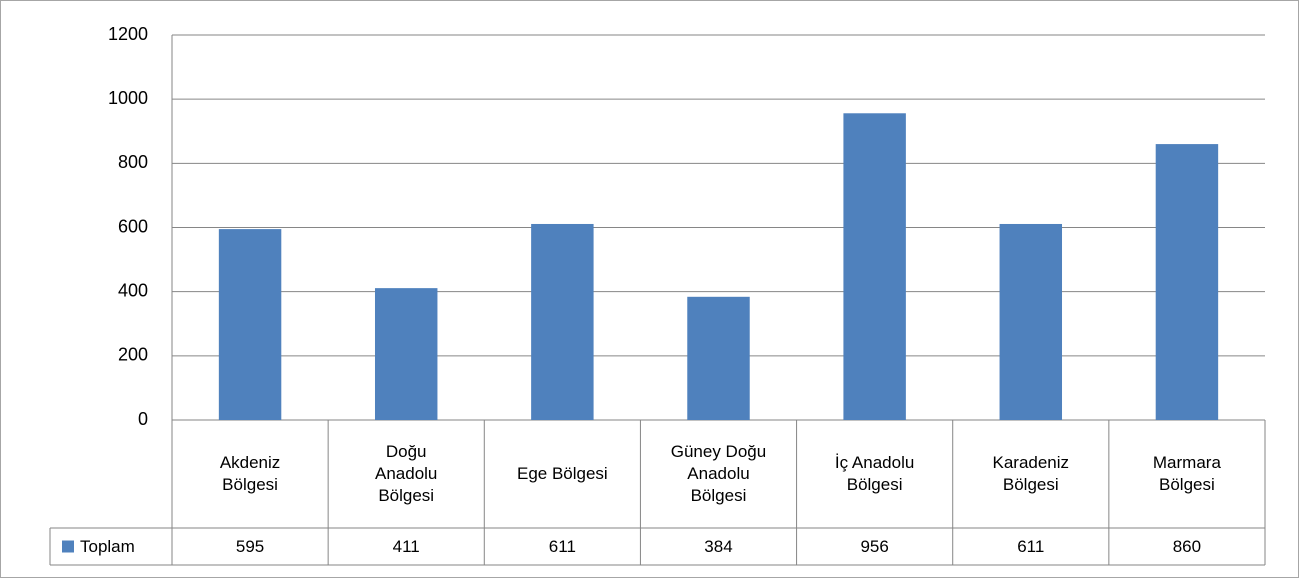 The height and width of the screenshot is (578, 1299). I want to click on y-tick-label: 800, so click(133, 162).